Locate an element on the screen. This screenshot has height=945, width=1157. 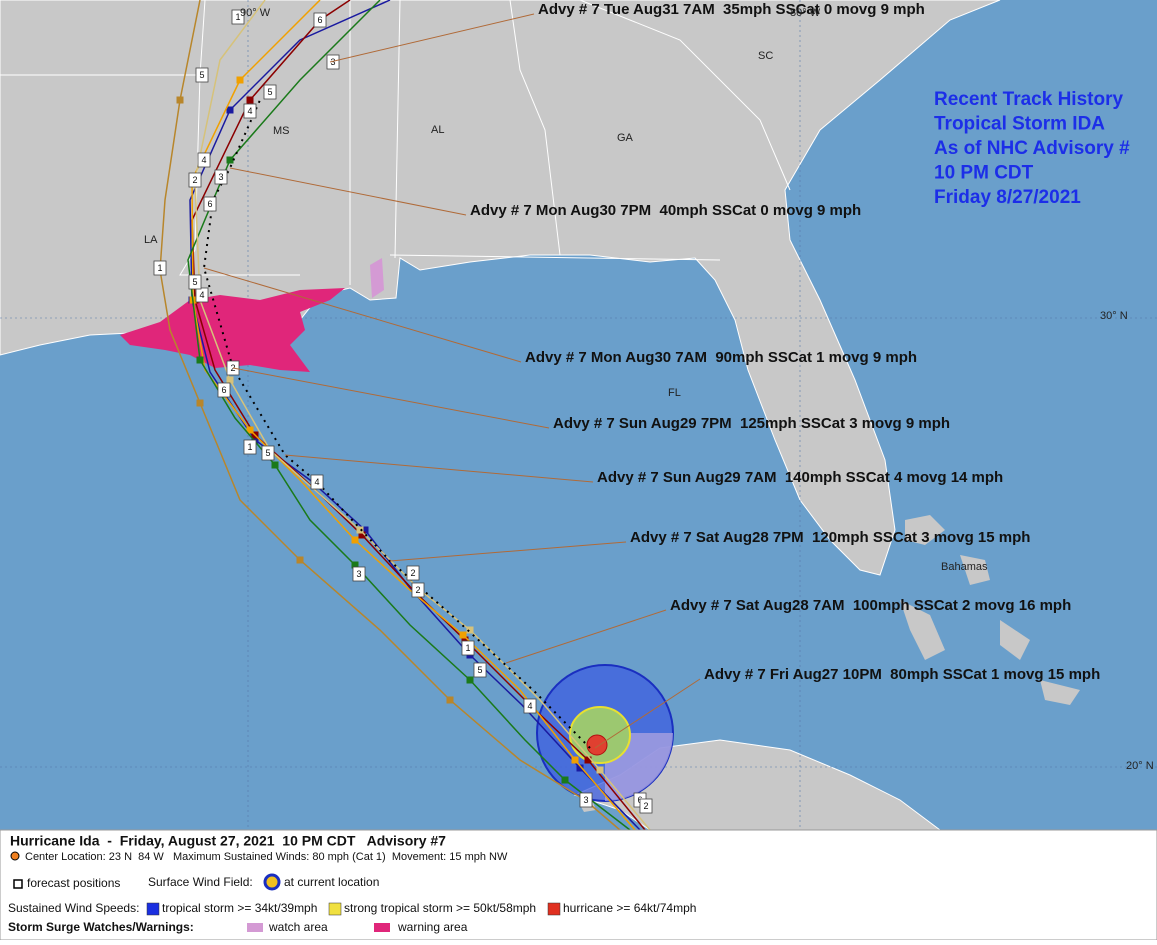
map-label: FL is located at coordinates (674, 393).